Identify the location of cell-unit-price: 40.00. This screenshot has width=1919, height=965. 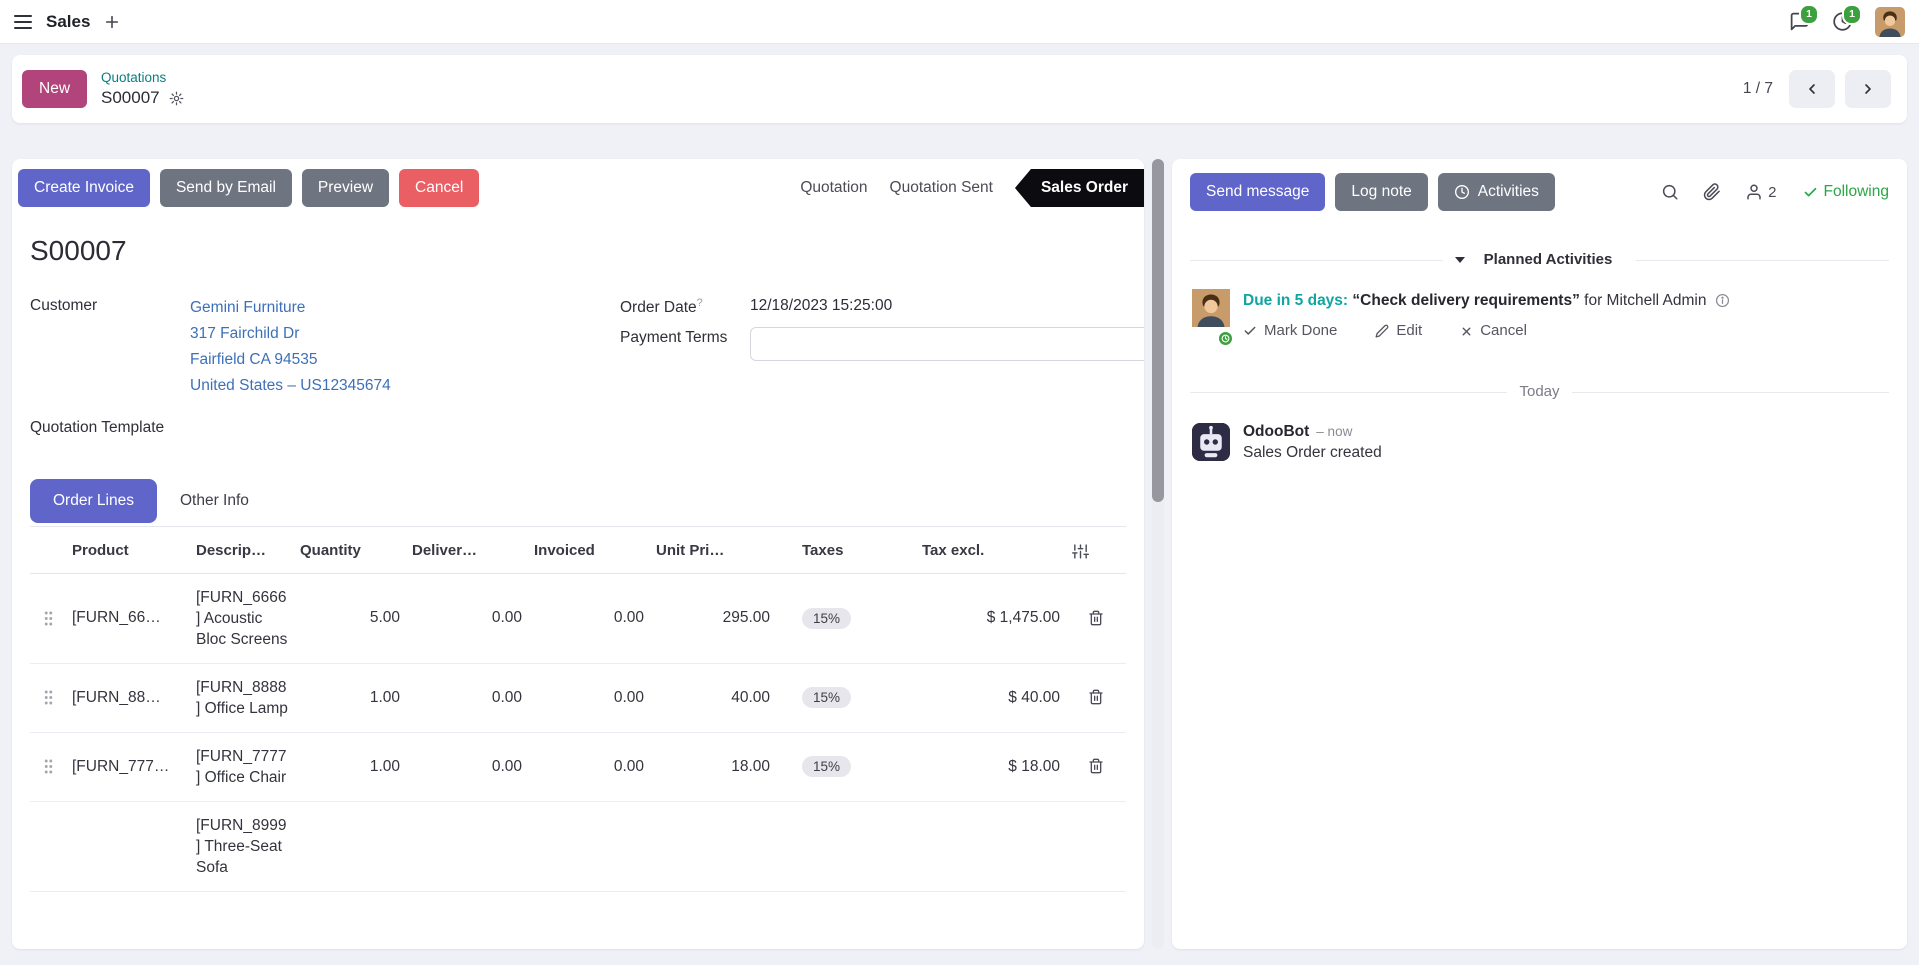
(713, 698).